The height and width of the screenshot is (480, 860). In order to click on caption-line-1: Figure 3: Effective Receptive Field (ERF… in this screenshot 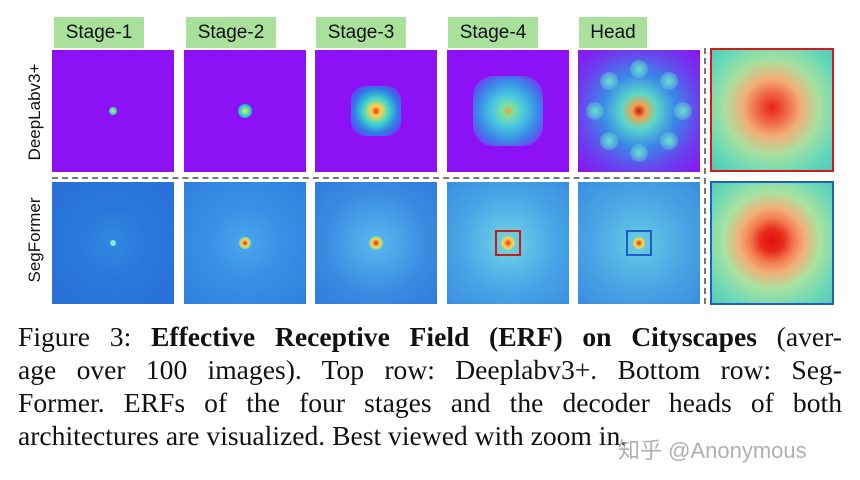, I will do `click(430, 336)`.